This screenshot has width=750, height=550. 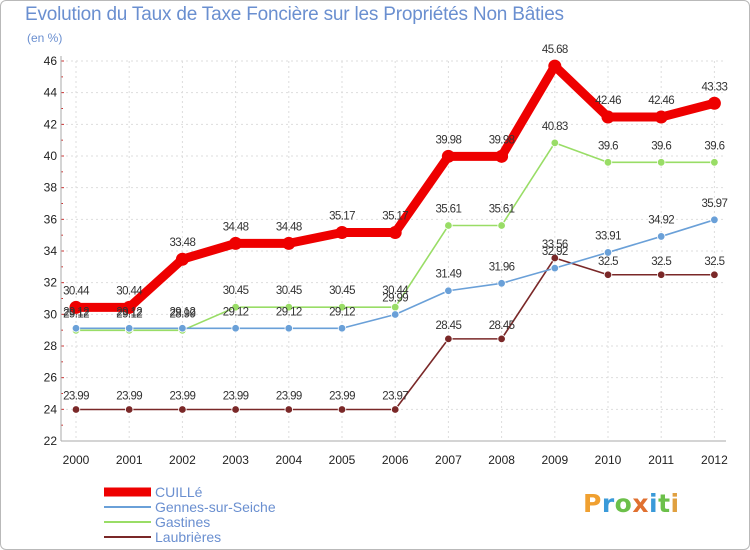 I want to click on data-label: 39.6, so click(x=608, y=146).